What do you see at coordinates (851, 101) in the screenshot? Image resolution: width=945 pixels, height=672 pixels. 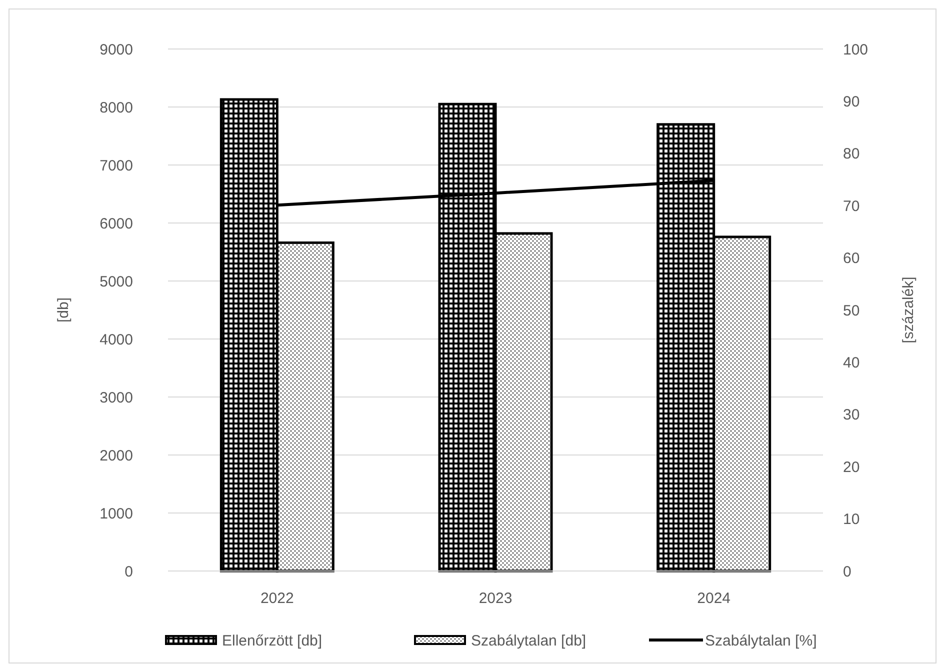 I see `y2-tick-label: 90` at bounding box center [851, 101].